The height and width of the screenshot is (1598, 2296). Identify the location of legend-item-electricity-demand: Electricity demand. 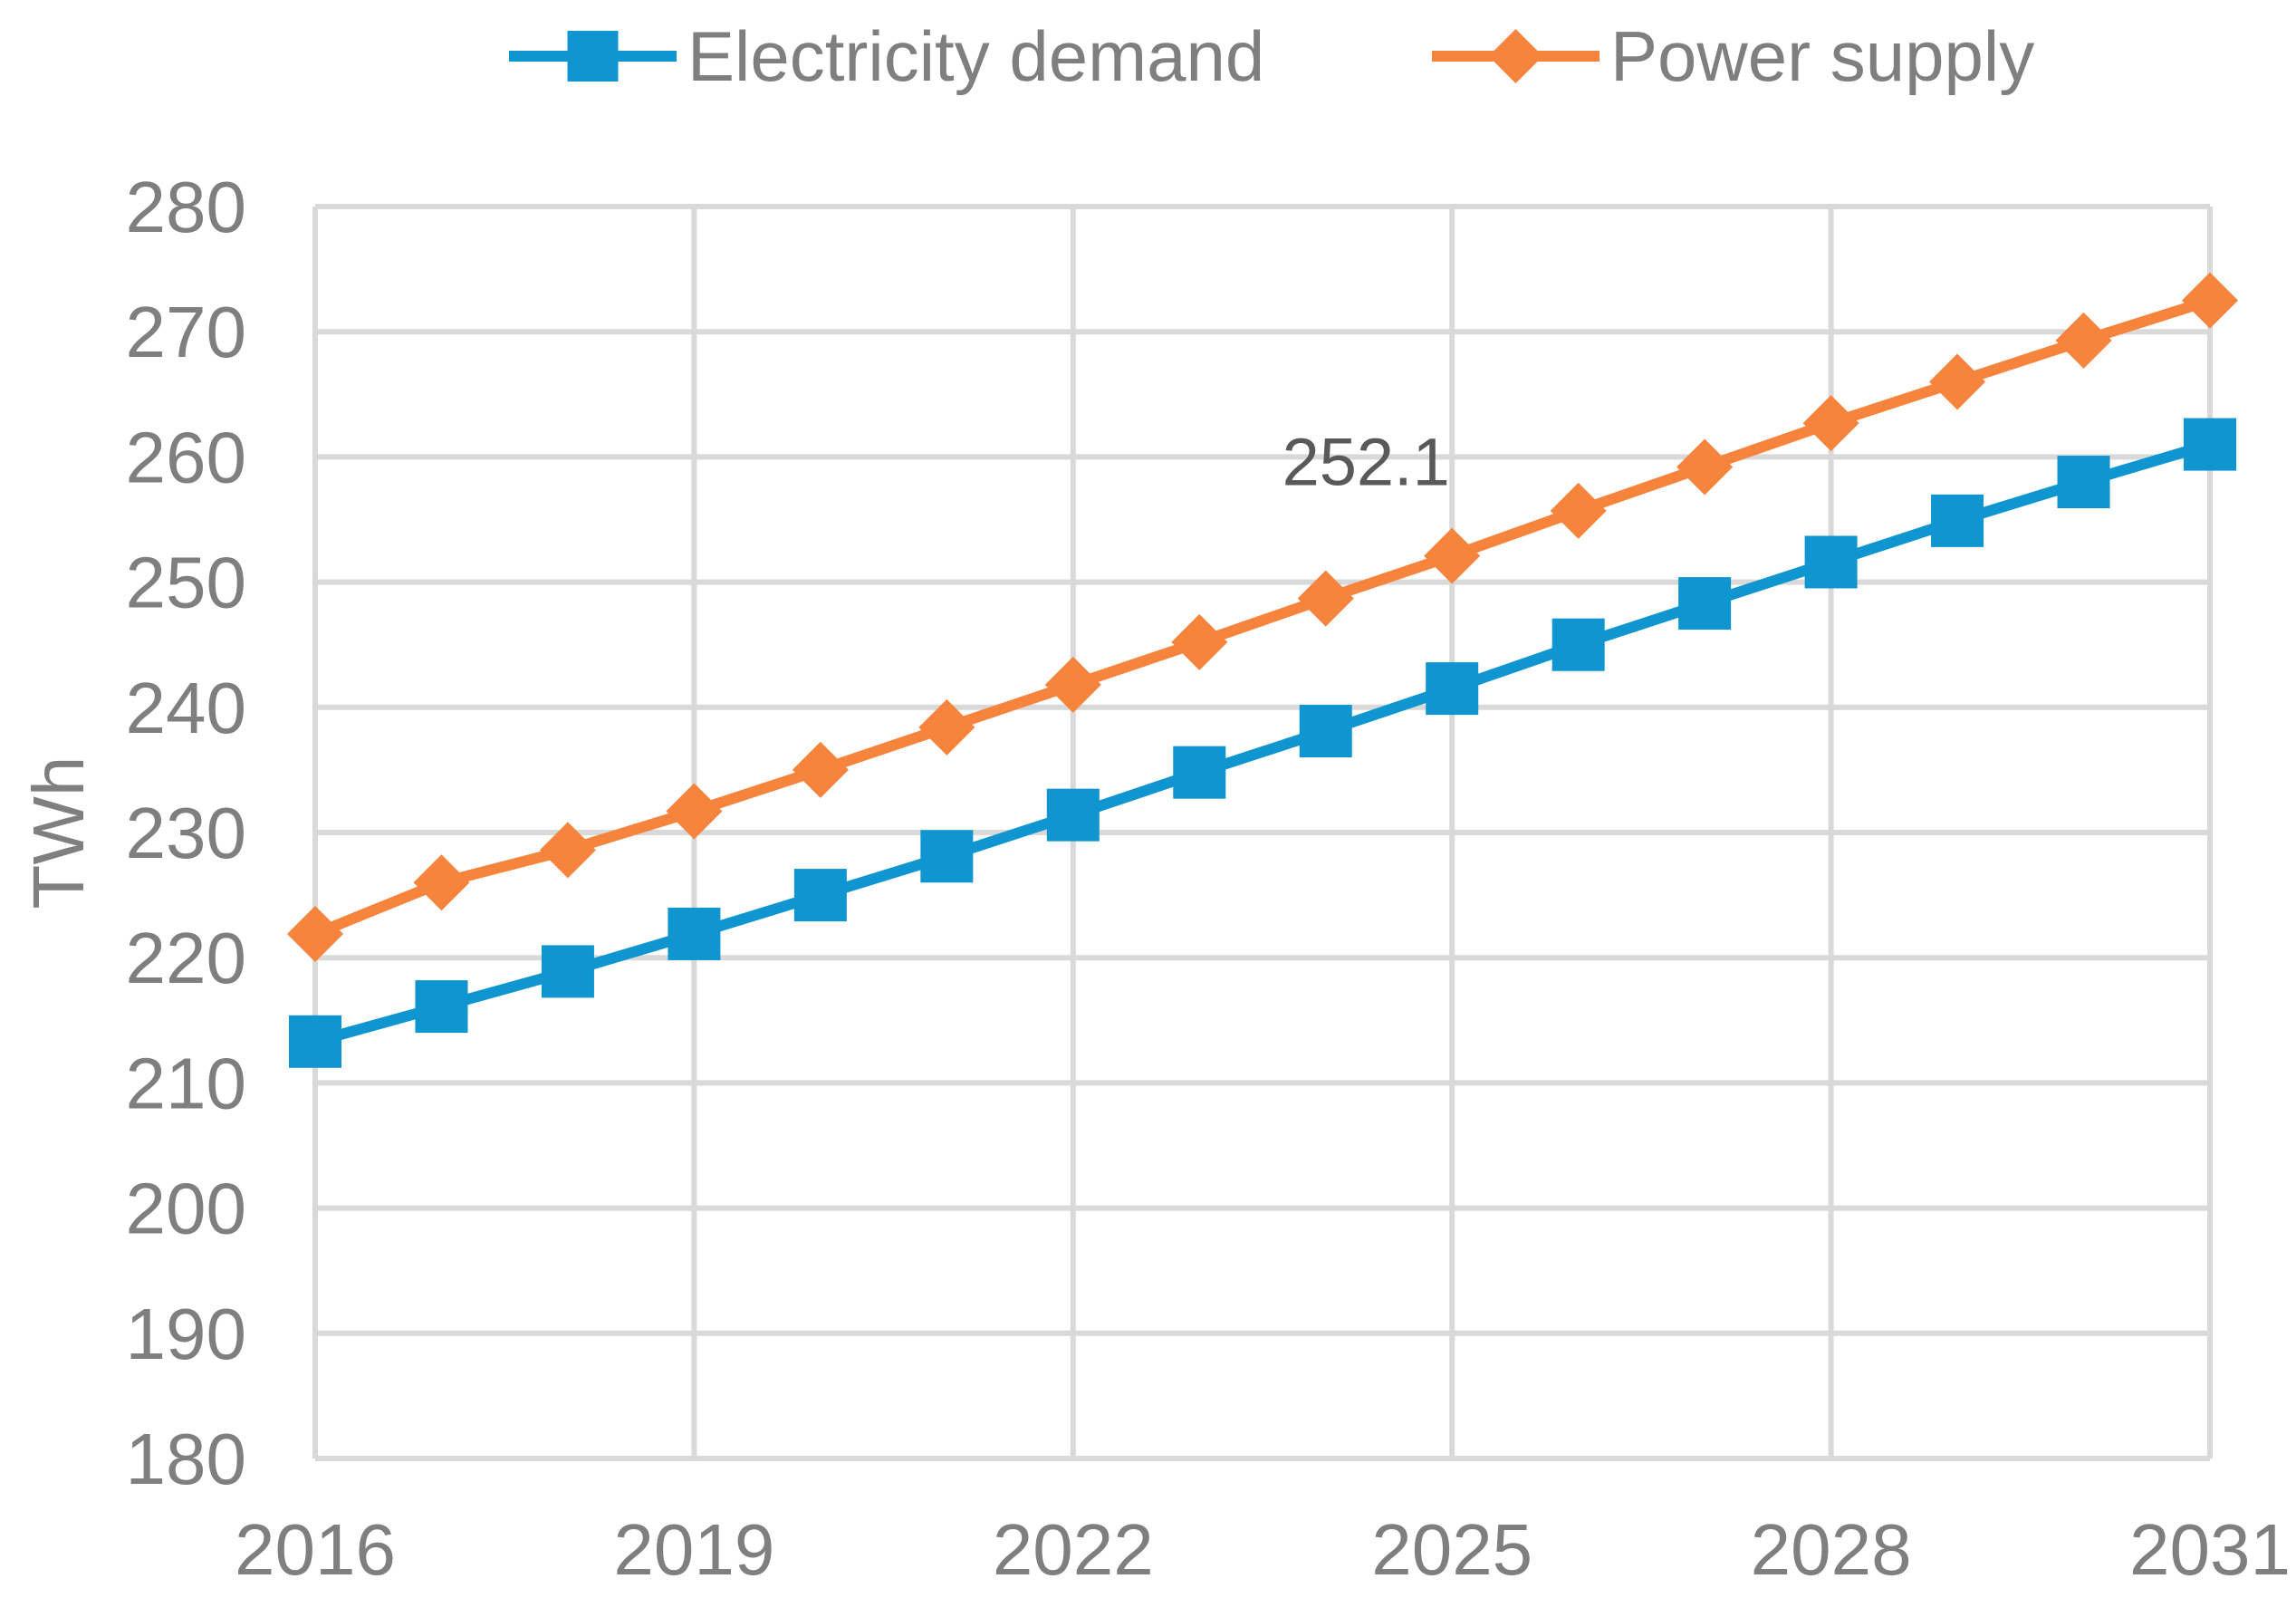
(886, 56).